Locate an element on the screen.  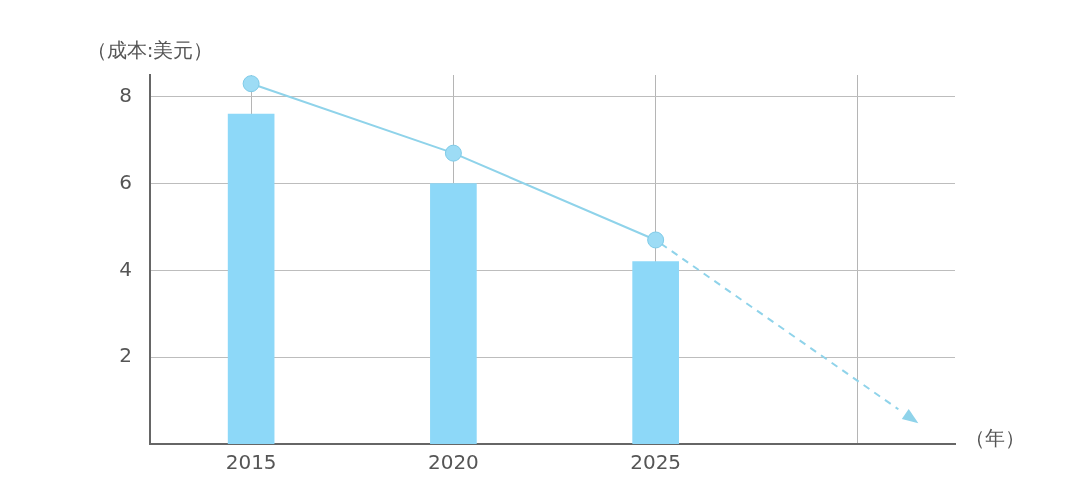
x-tick-label: 2020 is located at coordinates (453, 462).